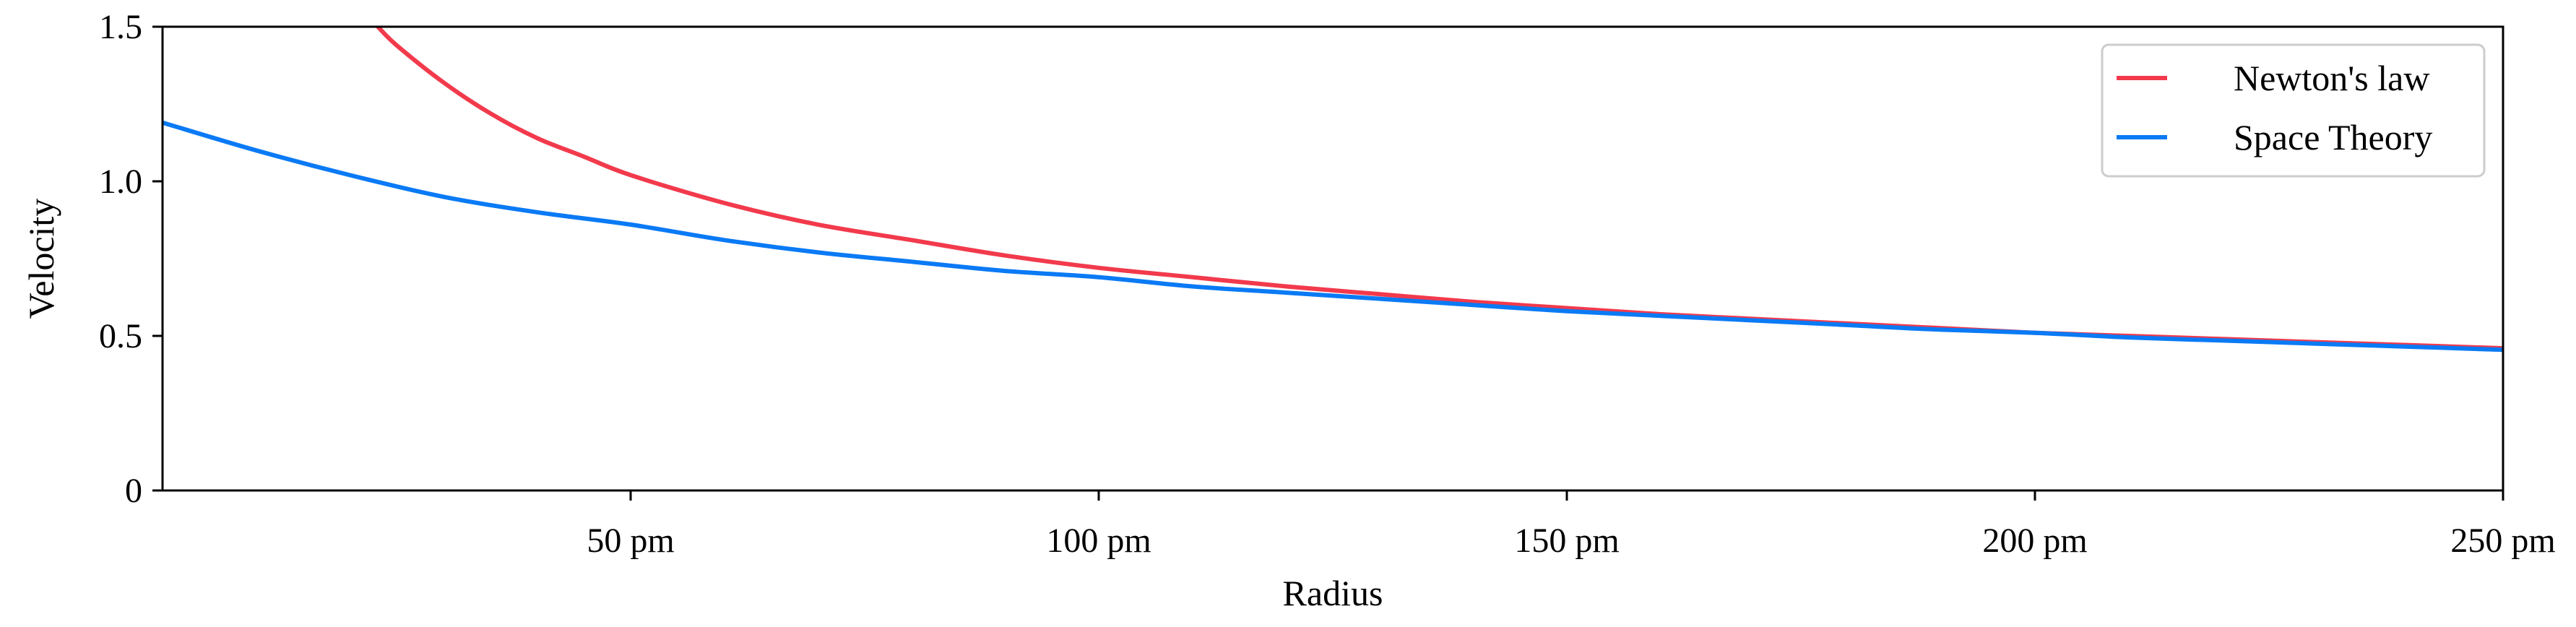  What do you see at coordinates (121, 182) in the screenshot?
I see `y-tick-label: 1.0` at bounding box center [121, 182].